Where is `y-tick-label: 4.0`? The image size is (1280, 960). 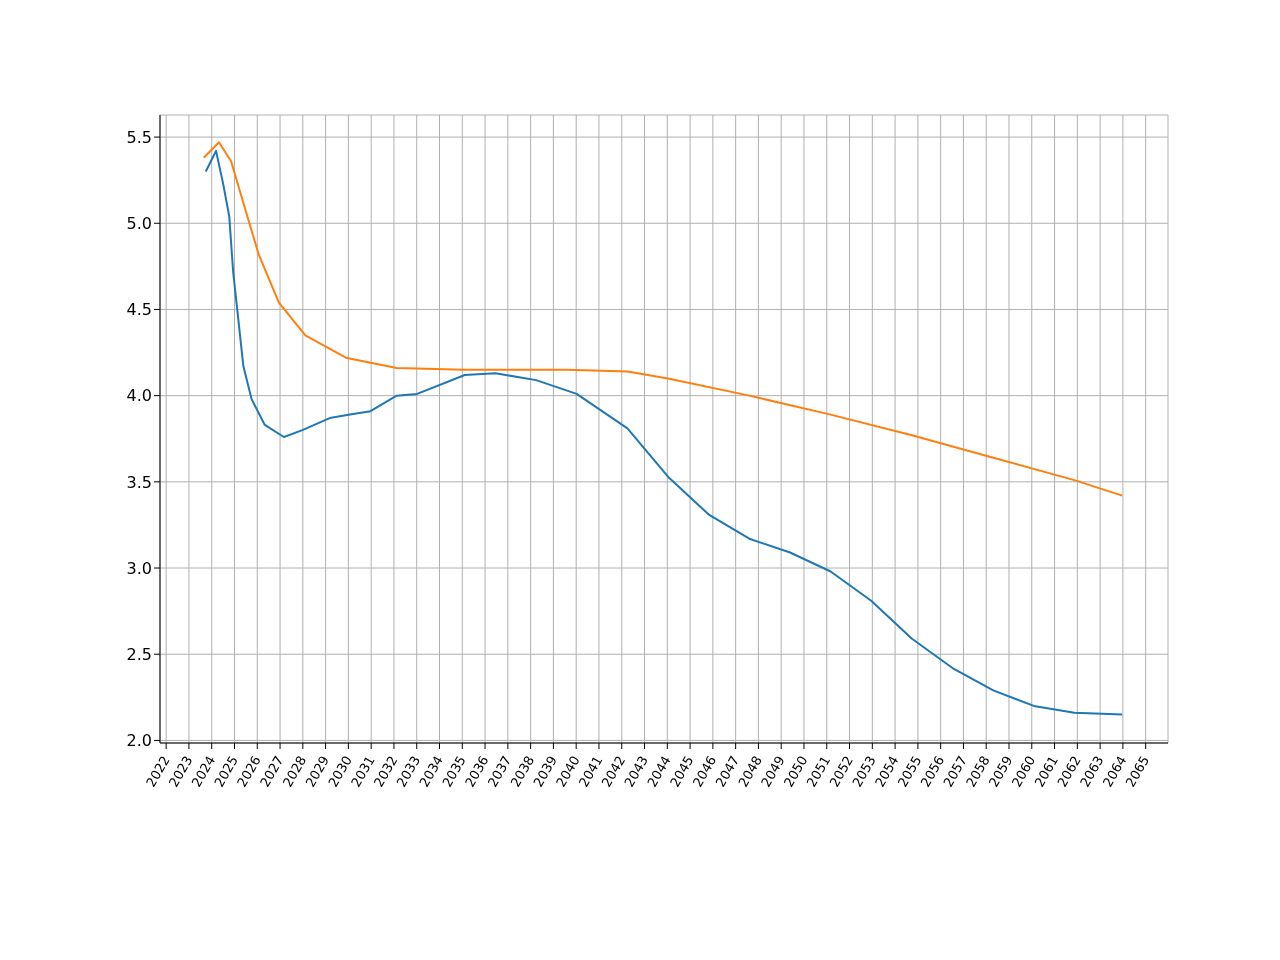 y-tick-label: 4.0 is located at coordinates (139, 396).